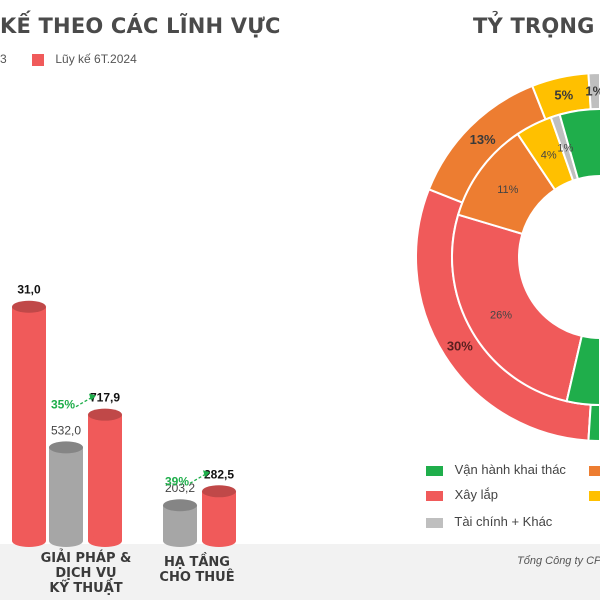  Describe the element at coordinates (63, 405) in the screenshot. I see `growth-label-1: 35%` at that location.